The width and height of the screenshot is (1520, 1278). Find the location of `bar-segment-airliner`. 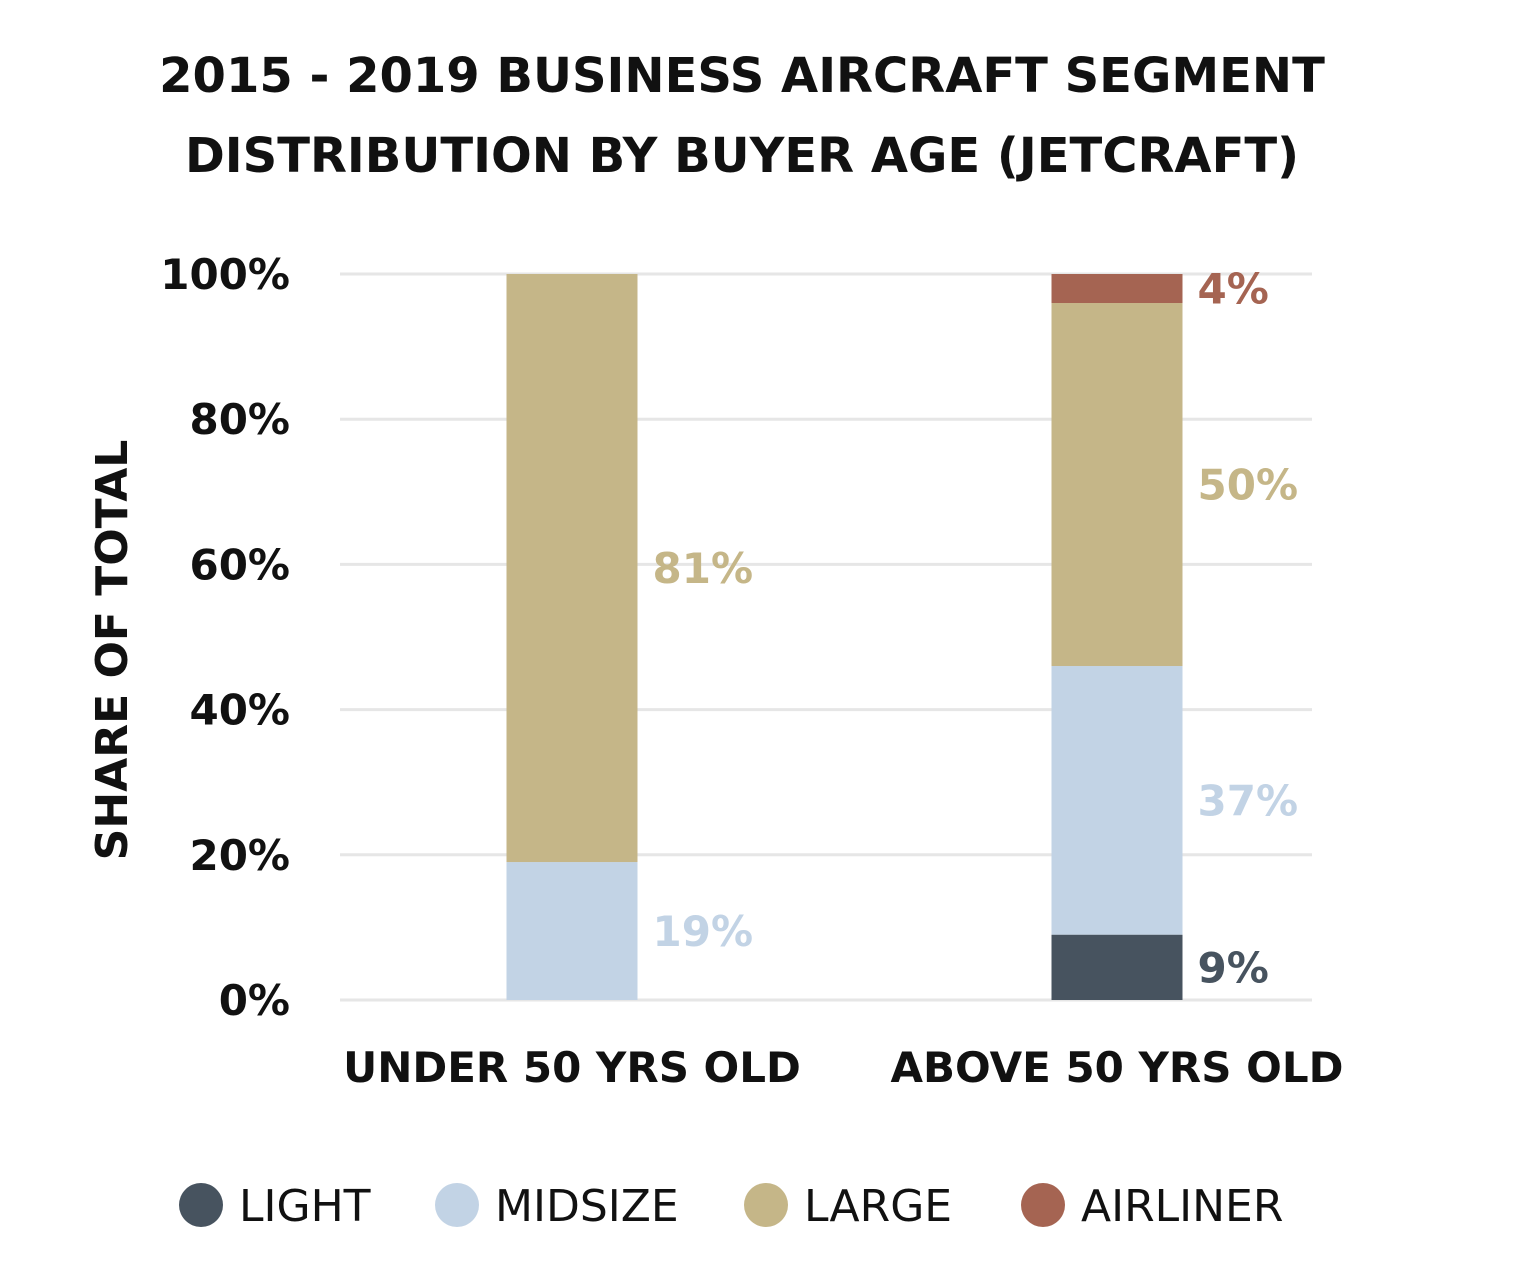

bar-segment-airliner is located at coordinates (1117, 289).